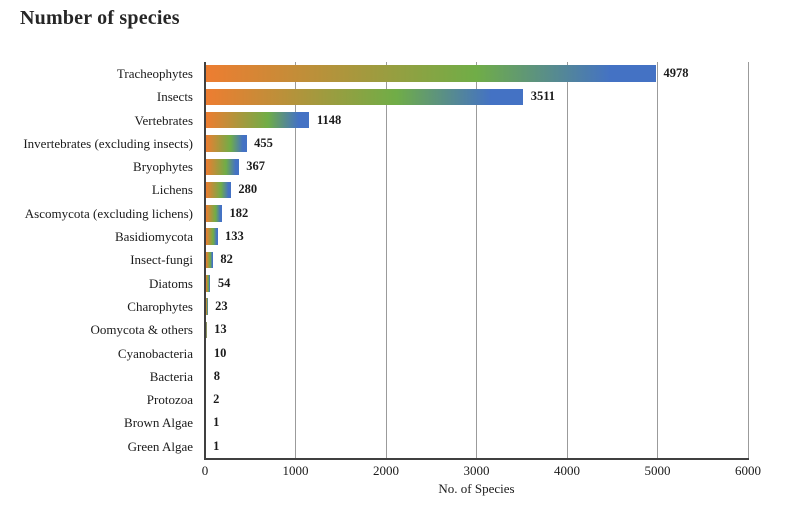 Image resolution: width=800 pixels, height=511 pixels. What do you see at coordinates (476, 488) in the screenshot?
I see `x-axis-title: No. of Species` at bounding box center [476, 488].